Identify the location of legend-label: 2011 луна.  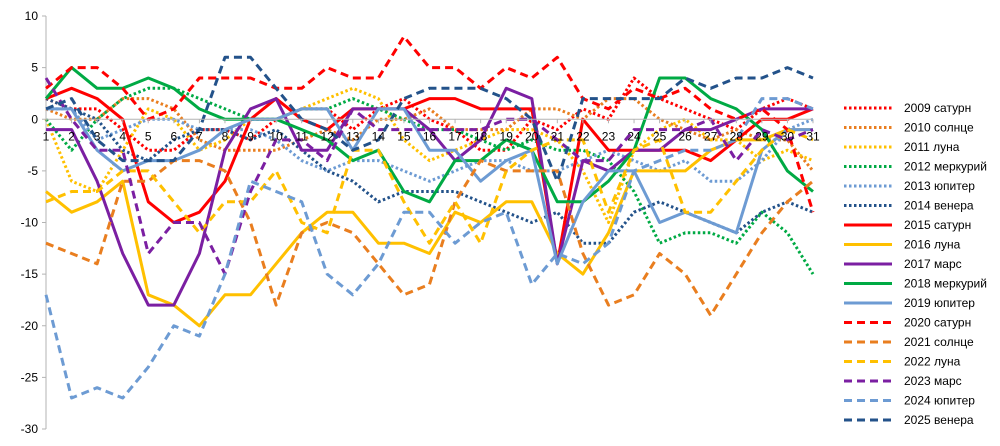
(932, 147).